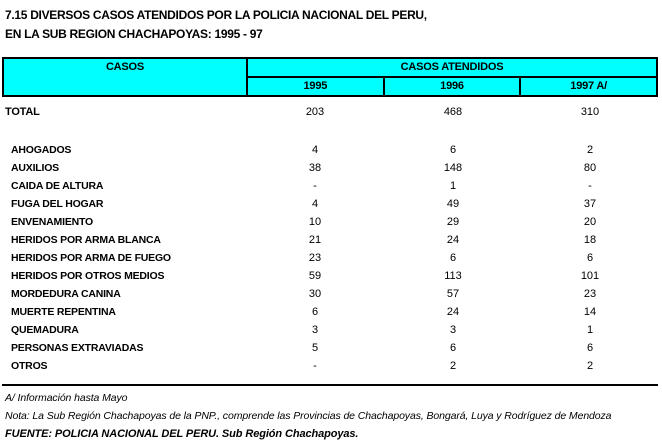 The image size is (662, 446). Describe the element at coordinates (330, 385) in the screenshot. I see `footer-divider` at that location.